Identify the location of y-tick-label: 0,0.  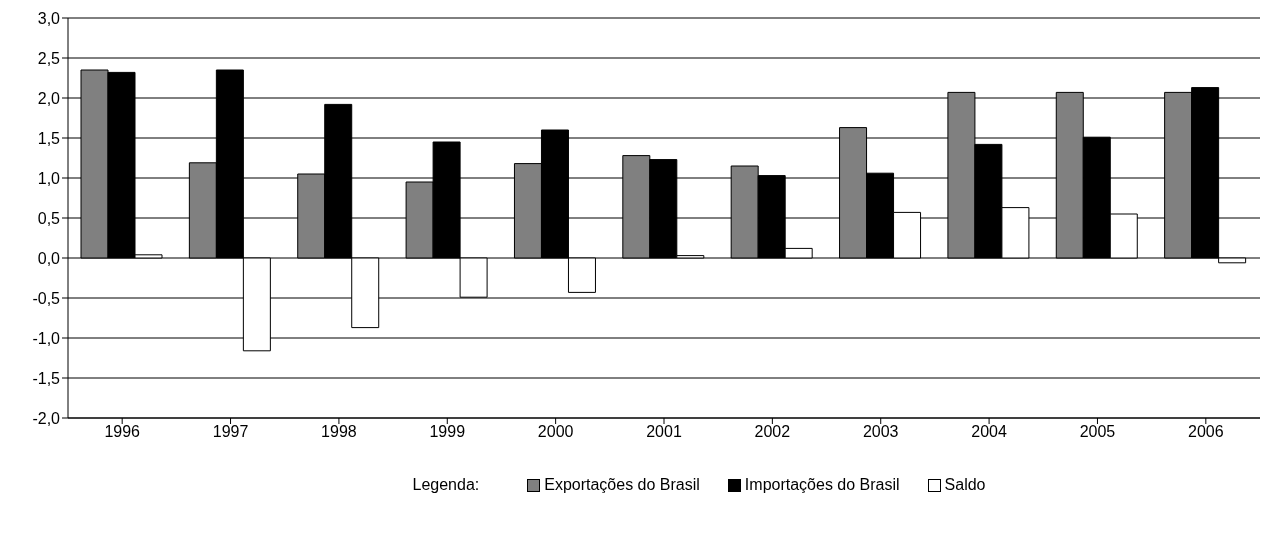
(49, 258).